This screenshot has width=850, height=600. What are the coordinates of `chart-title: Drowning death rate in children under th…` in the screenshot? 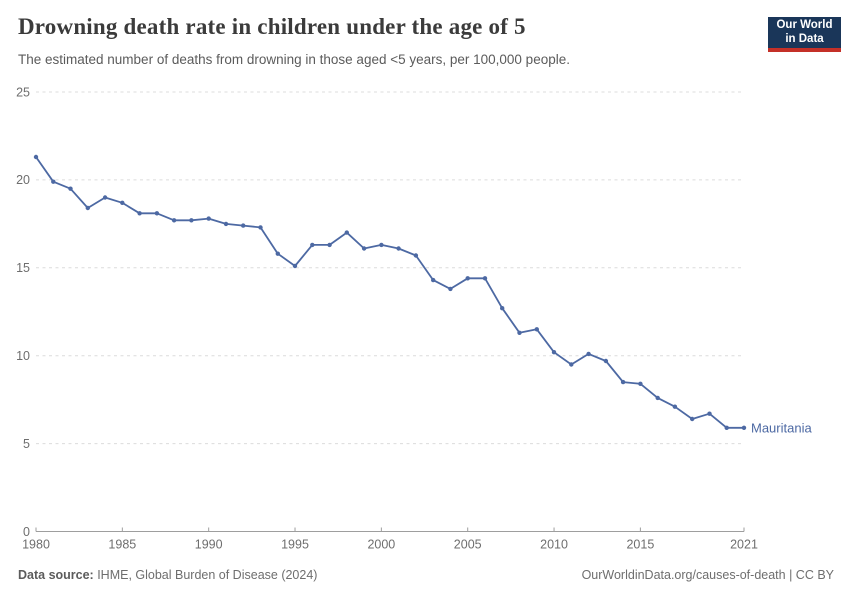 It's located at (272, 26).